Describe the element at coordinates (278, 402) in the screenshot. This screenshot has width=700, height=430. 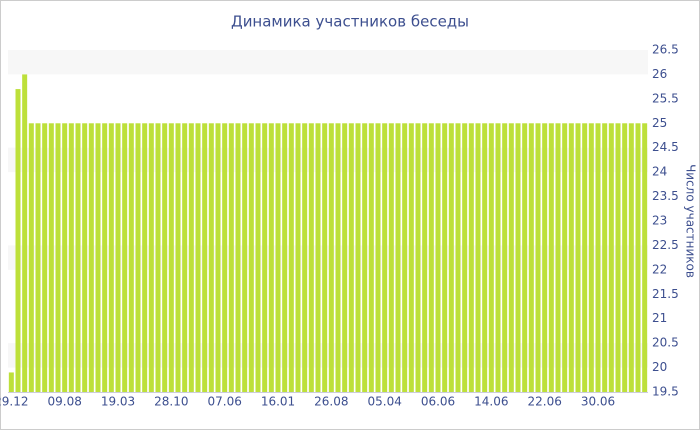
I see `x-tick-label: 16.01` at that location.